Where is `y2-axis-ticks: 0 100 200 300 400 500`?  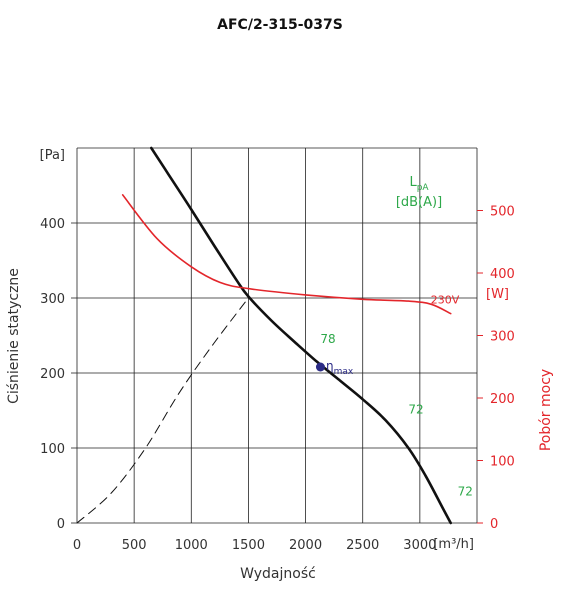
y2-axis-ticks: 0 100 200 300 400 500 is located at coordinates (496, 368).